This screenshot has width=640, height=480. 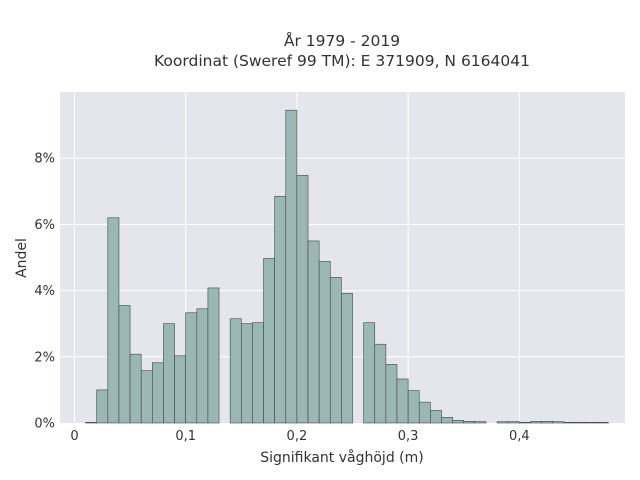 What do you see at coordinates (74, 436) in the screenshot?
I see `x-tick-label: 0` at bounding box center [74, 436].